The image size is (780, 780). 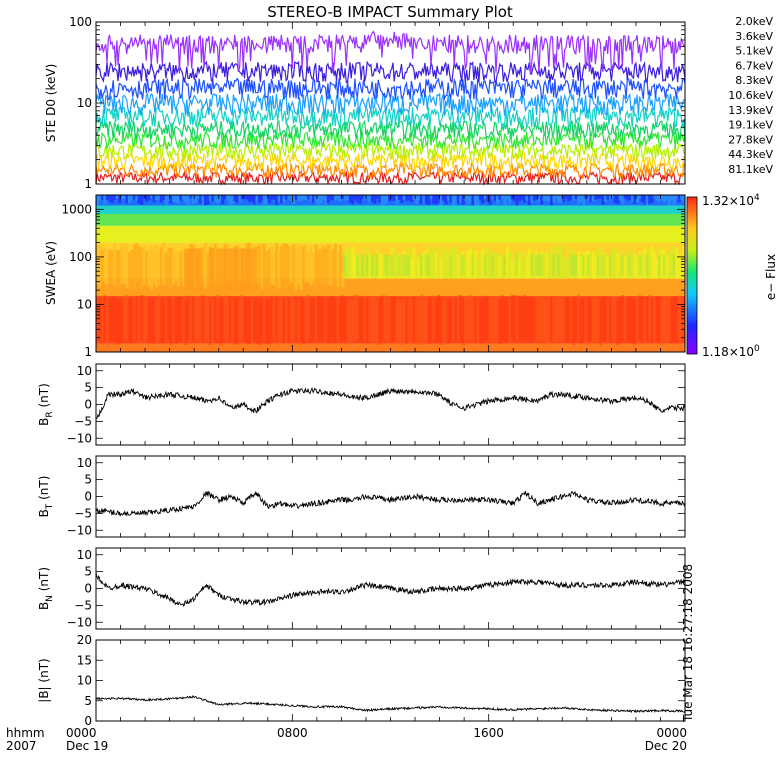 What do you see at coordinates (671, 733) in the screenshot?
I see `xaxis-time-label: 0000` at bounding box center [671, 733].